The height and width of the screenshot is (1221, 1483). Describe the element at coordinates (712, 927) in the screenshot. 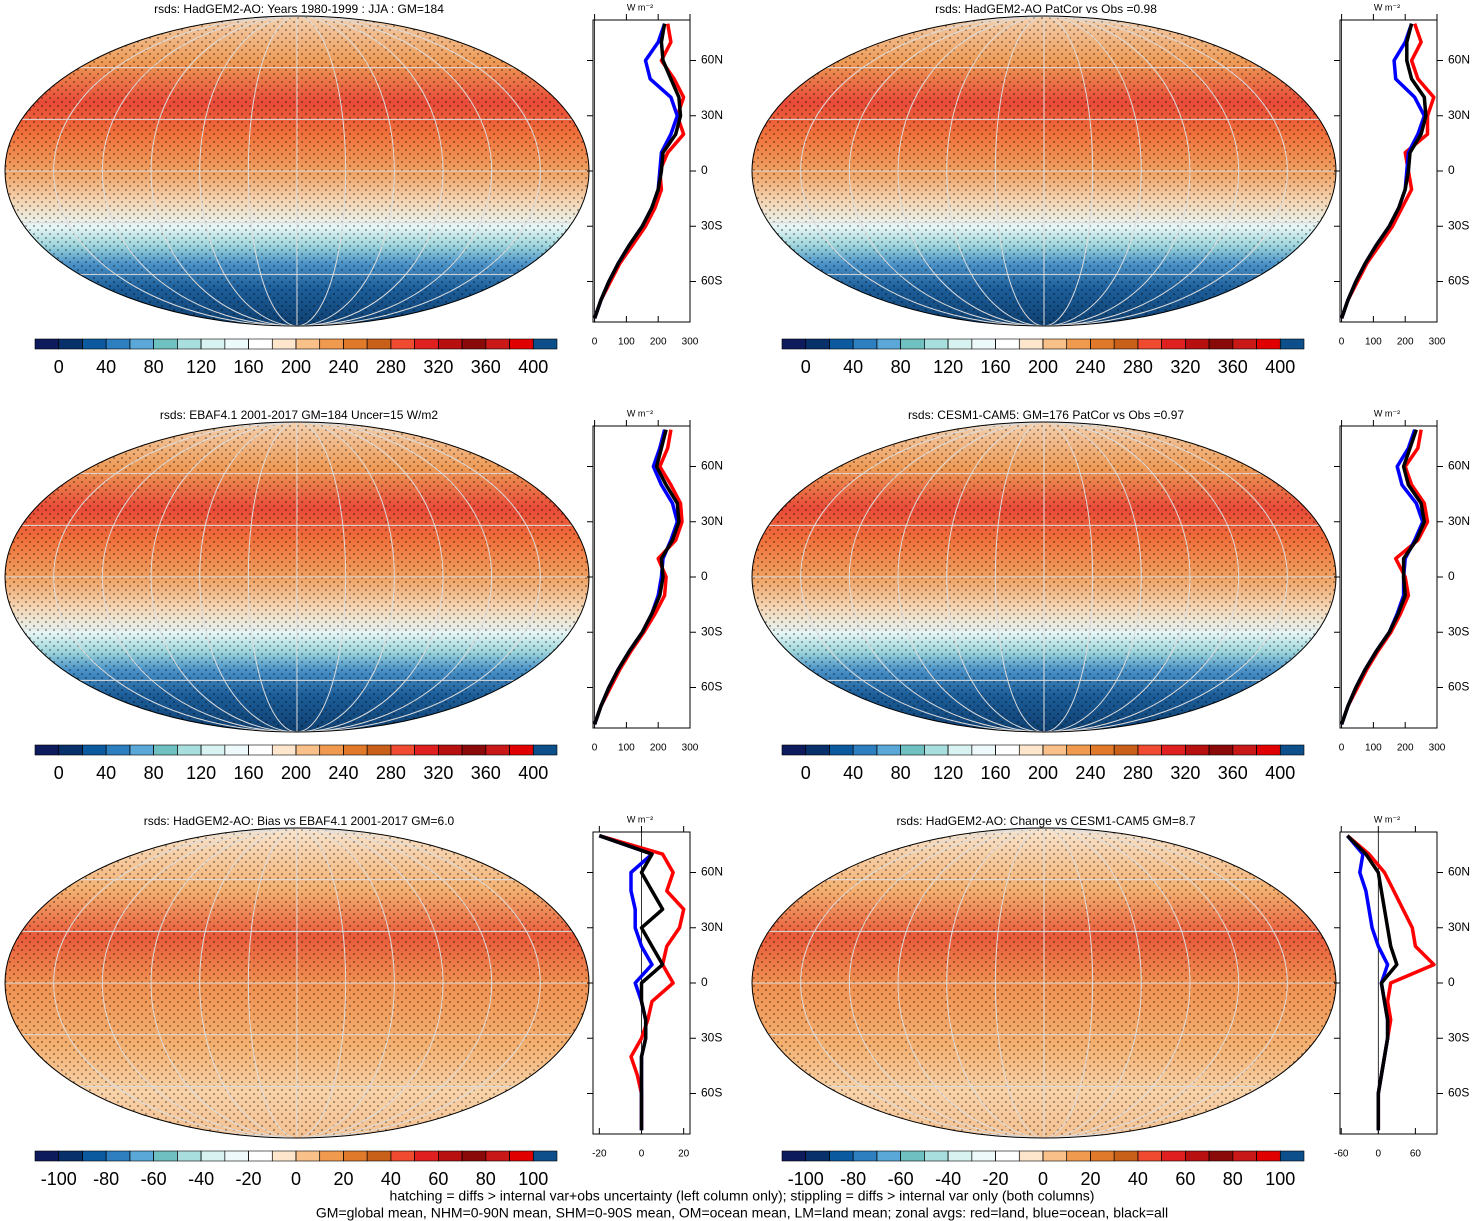

I see `y-tick-label: 30N` at that location.